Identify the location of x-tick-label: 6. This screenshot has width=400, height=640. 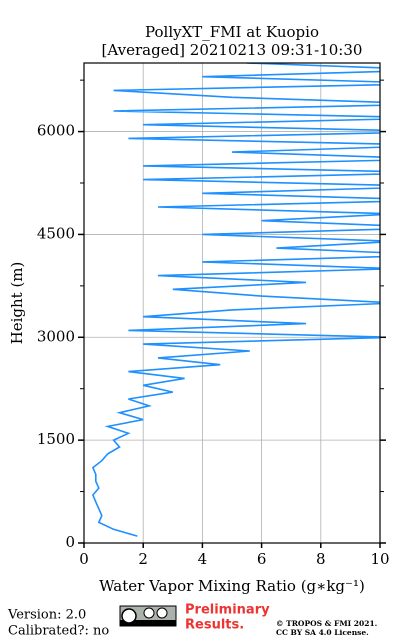
(262, 559).